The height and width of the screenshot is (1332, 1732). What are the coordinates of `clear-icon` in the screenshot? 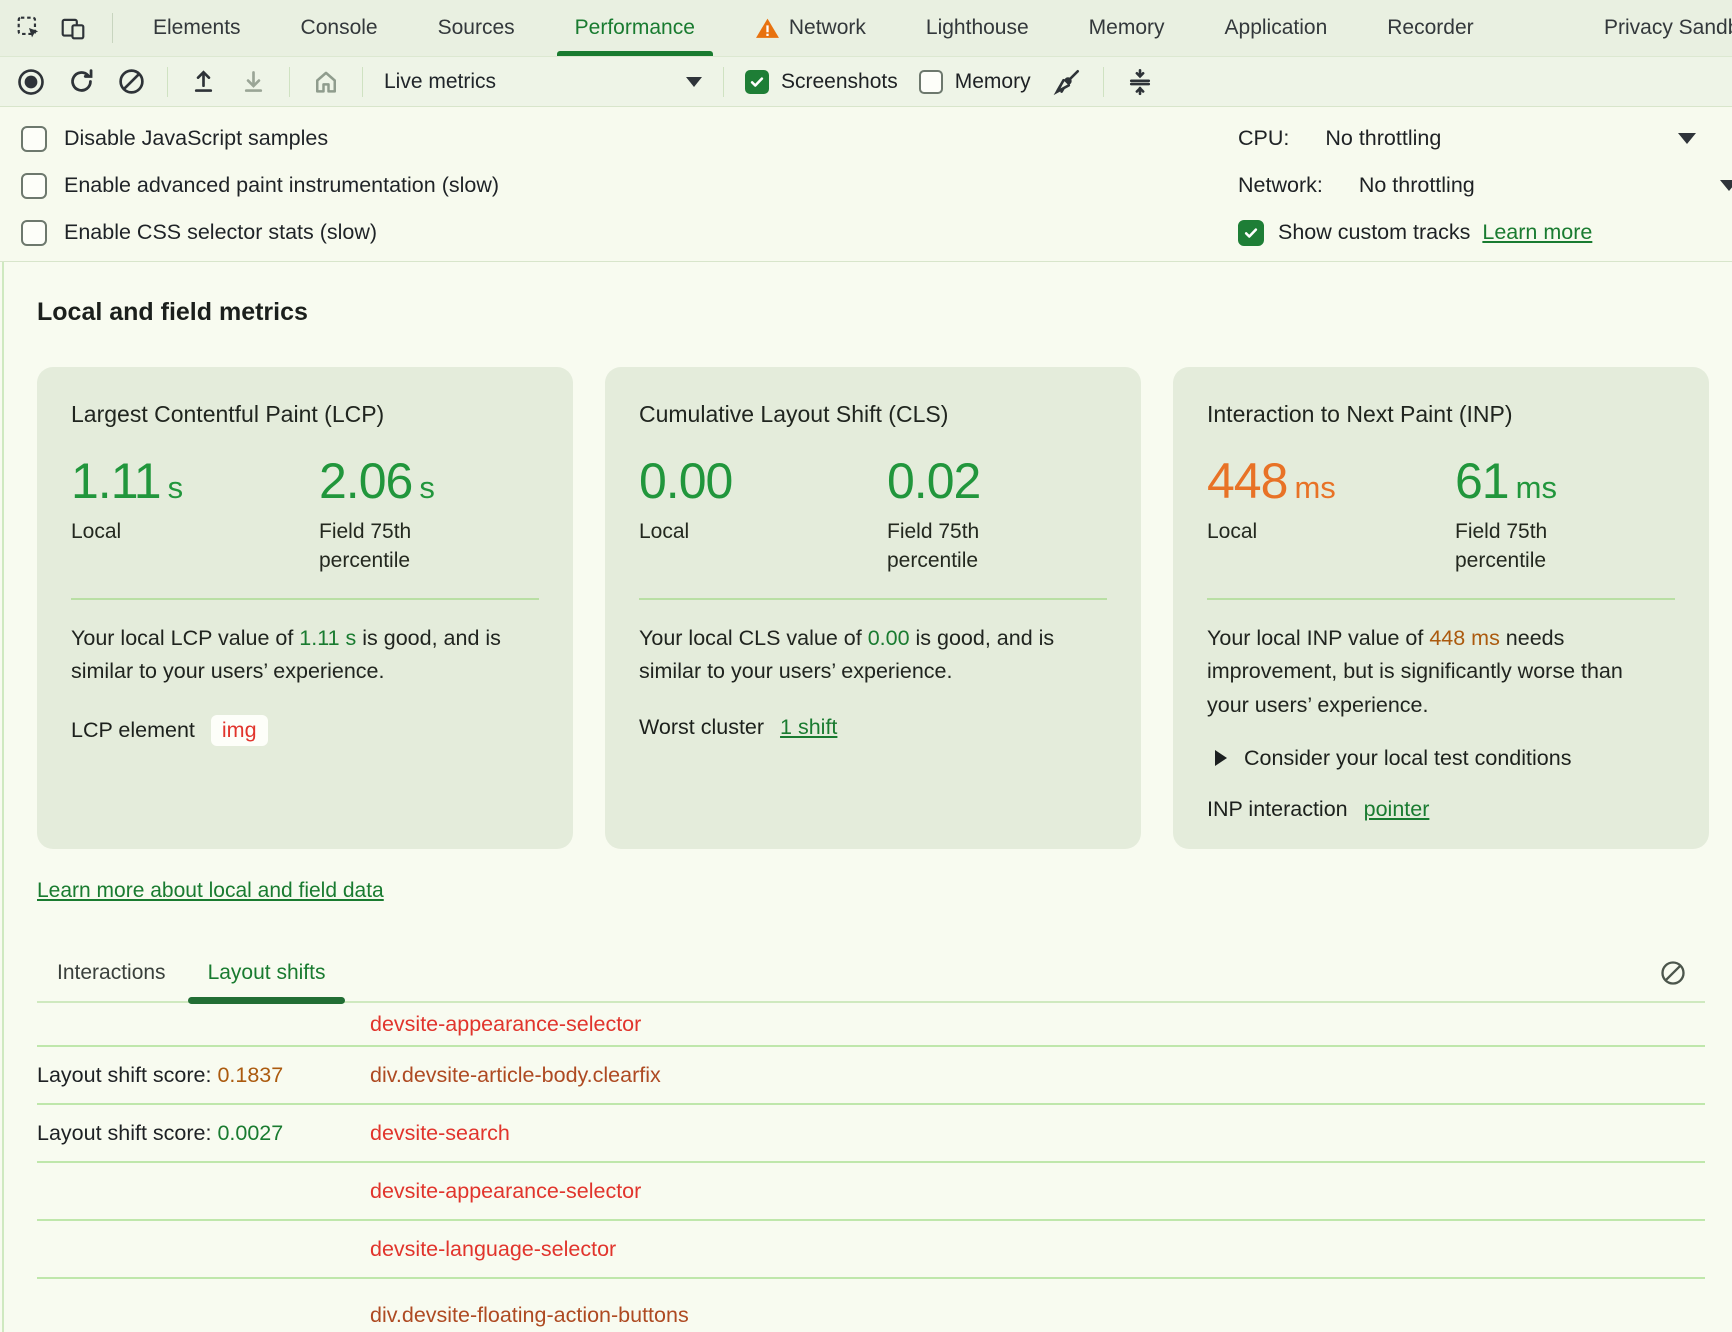 It's located at (131, 81).